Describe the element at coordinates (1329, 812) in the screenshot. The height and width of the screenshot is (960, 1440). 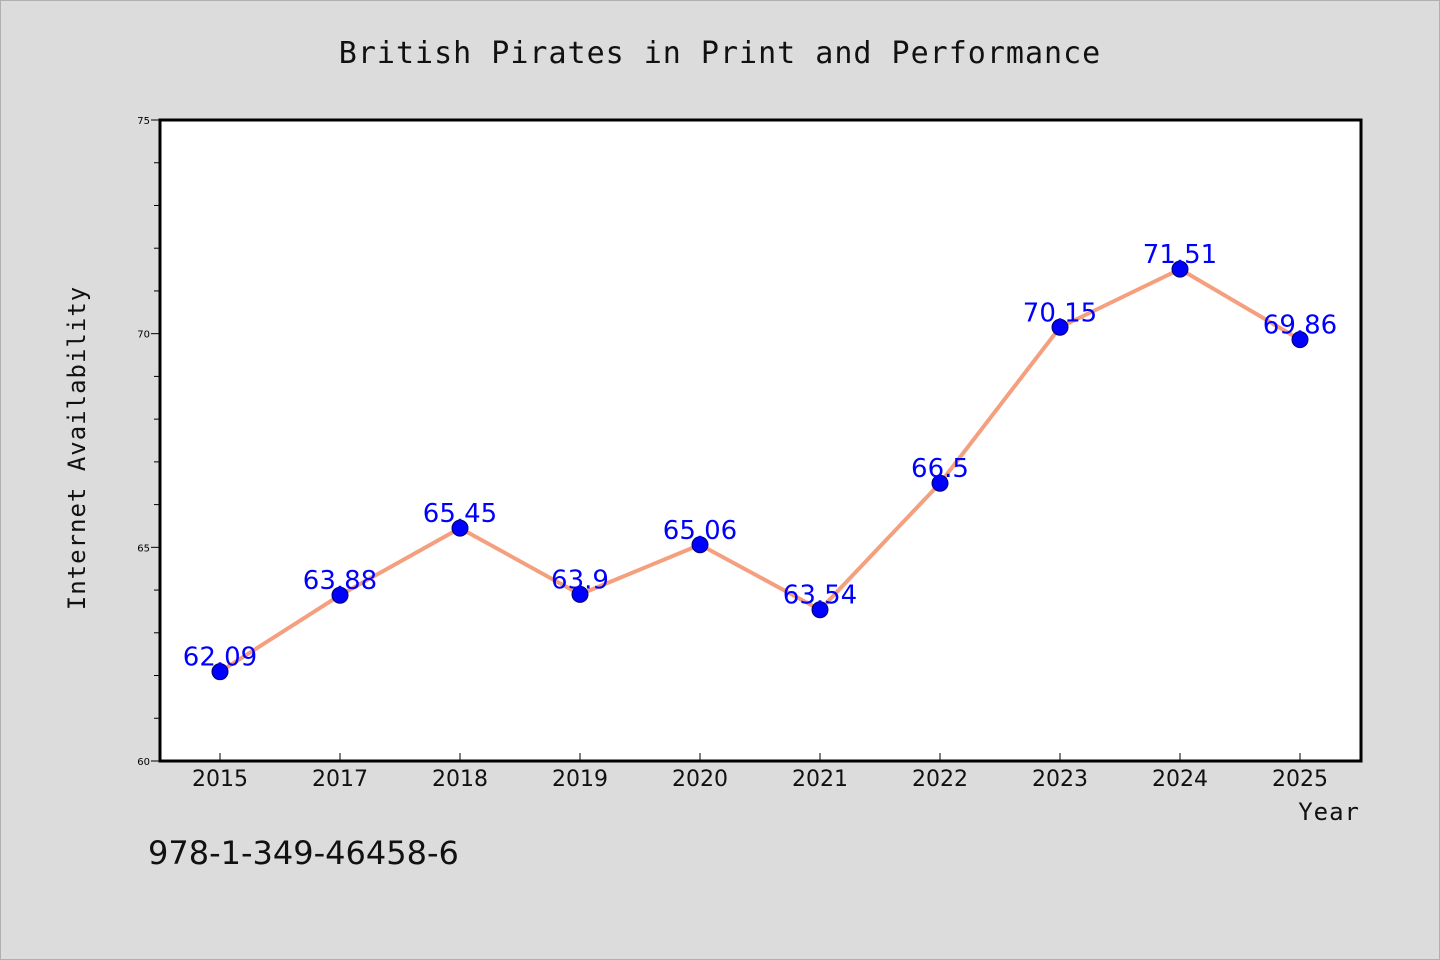
I see `x-axis-label: Year` at that location.